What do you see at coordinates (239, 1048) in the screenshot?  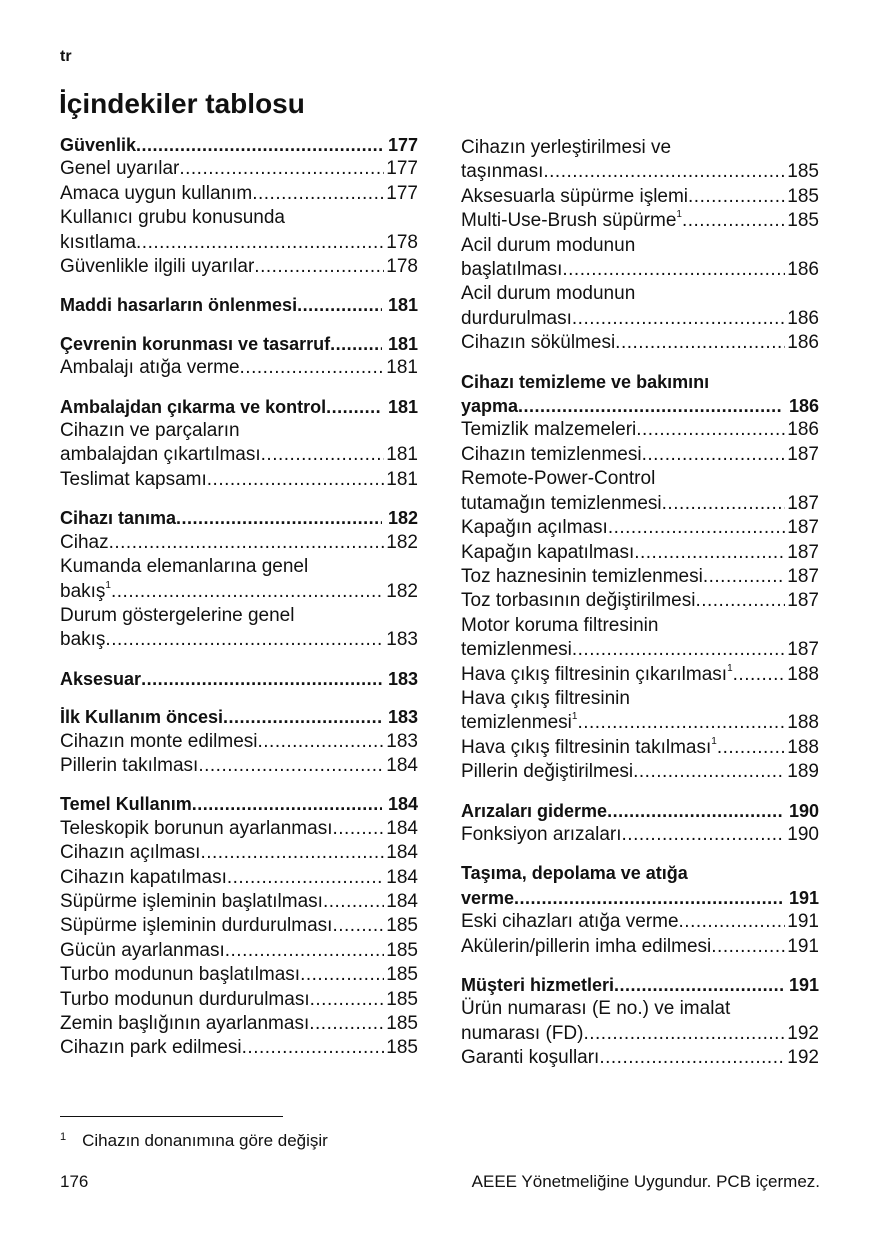 I see `toc-entry: Cihazın park edilmesi 185` at bounding box center [239, 1048].